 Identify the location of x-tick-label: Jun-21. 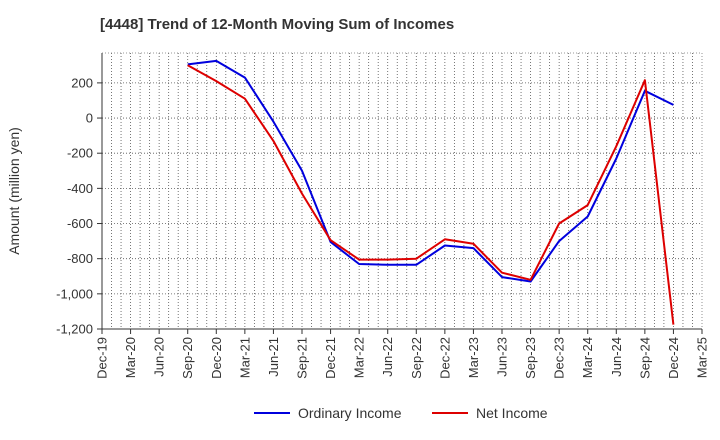
(273, 357).